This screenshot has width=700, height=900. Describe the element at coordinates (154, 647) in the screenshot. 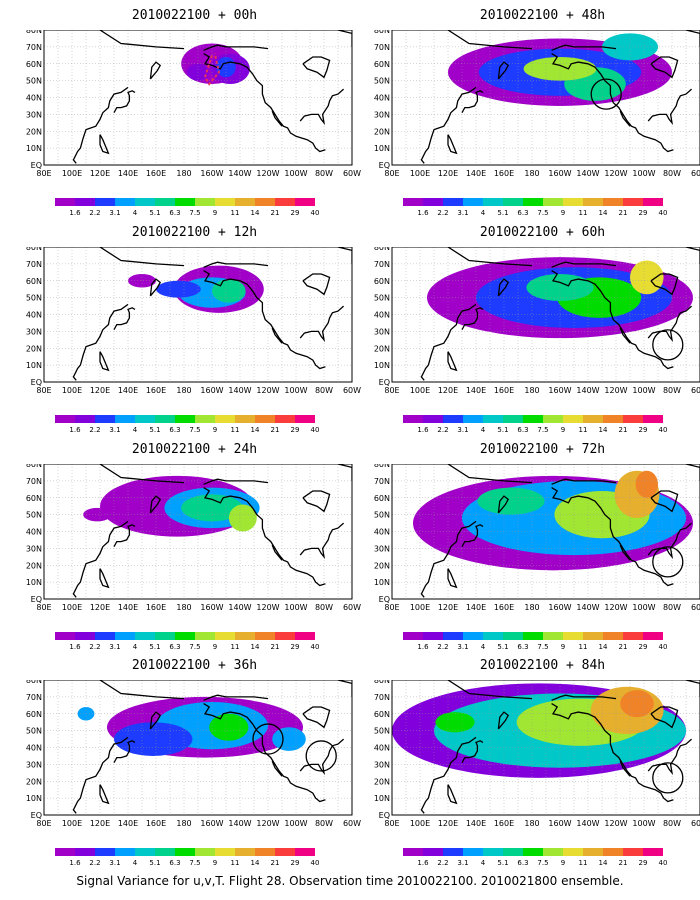

I see `colorbar-label: 5.1` at that location.